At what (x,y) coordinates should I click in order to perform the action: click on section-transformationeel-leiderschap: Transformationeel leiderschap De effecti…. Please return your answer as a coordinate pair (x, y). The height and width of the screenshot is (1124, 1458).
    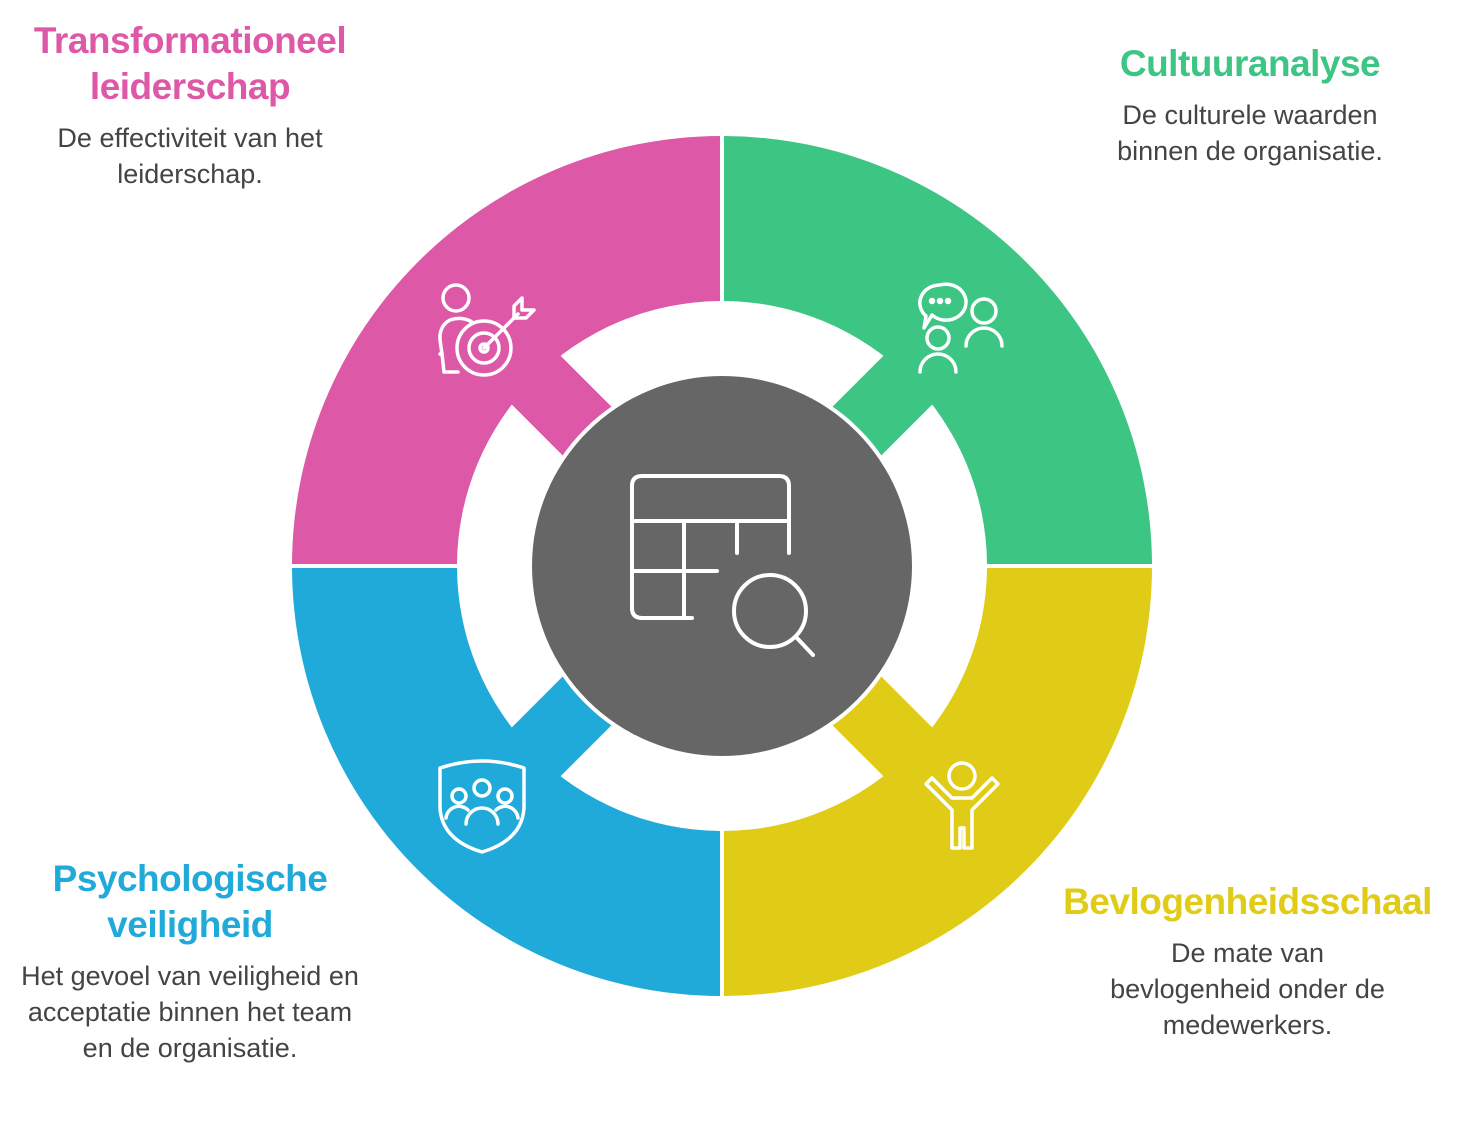
    Looking at the image, I should click on (190, 105).